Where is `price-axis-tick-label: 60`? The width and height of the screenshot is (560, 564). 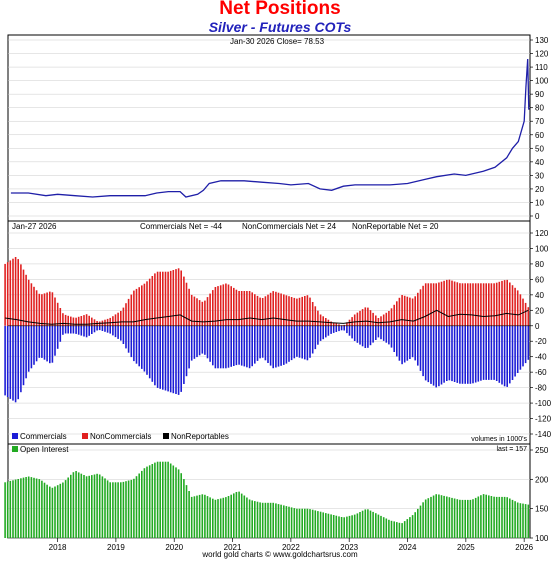
price-axis-tick-label: 60 is located at coordinates (539, 135).